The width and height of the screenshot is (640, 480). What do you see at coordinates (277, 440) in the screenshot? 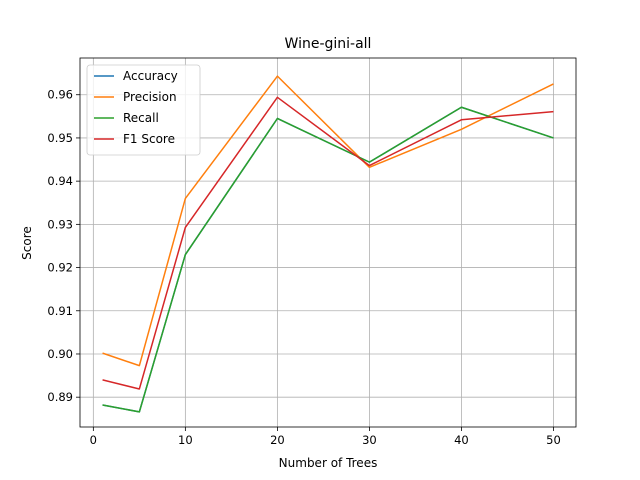
I see `x-tick-label: 20` at bounding box center [277, 440].